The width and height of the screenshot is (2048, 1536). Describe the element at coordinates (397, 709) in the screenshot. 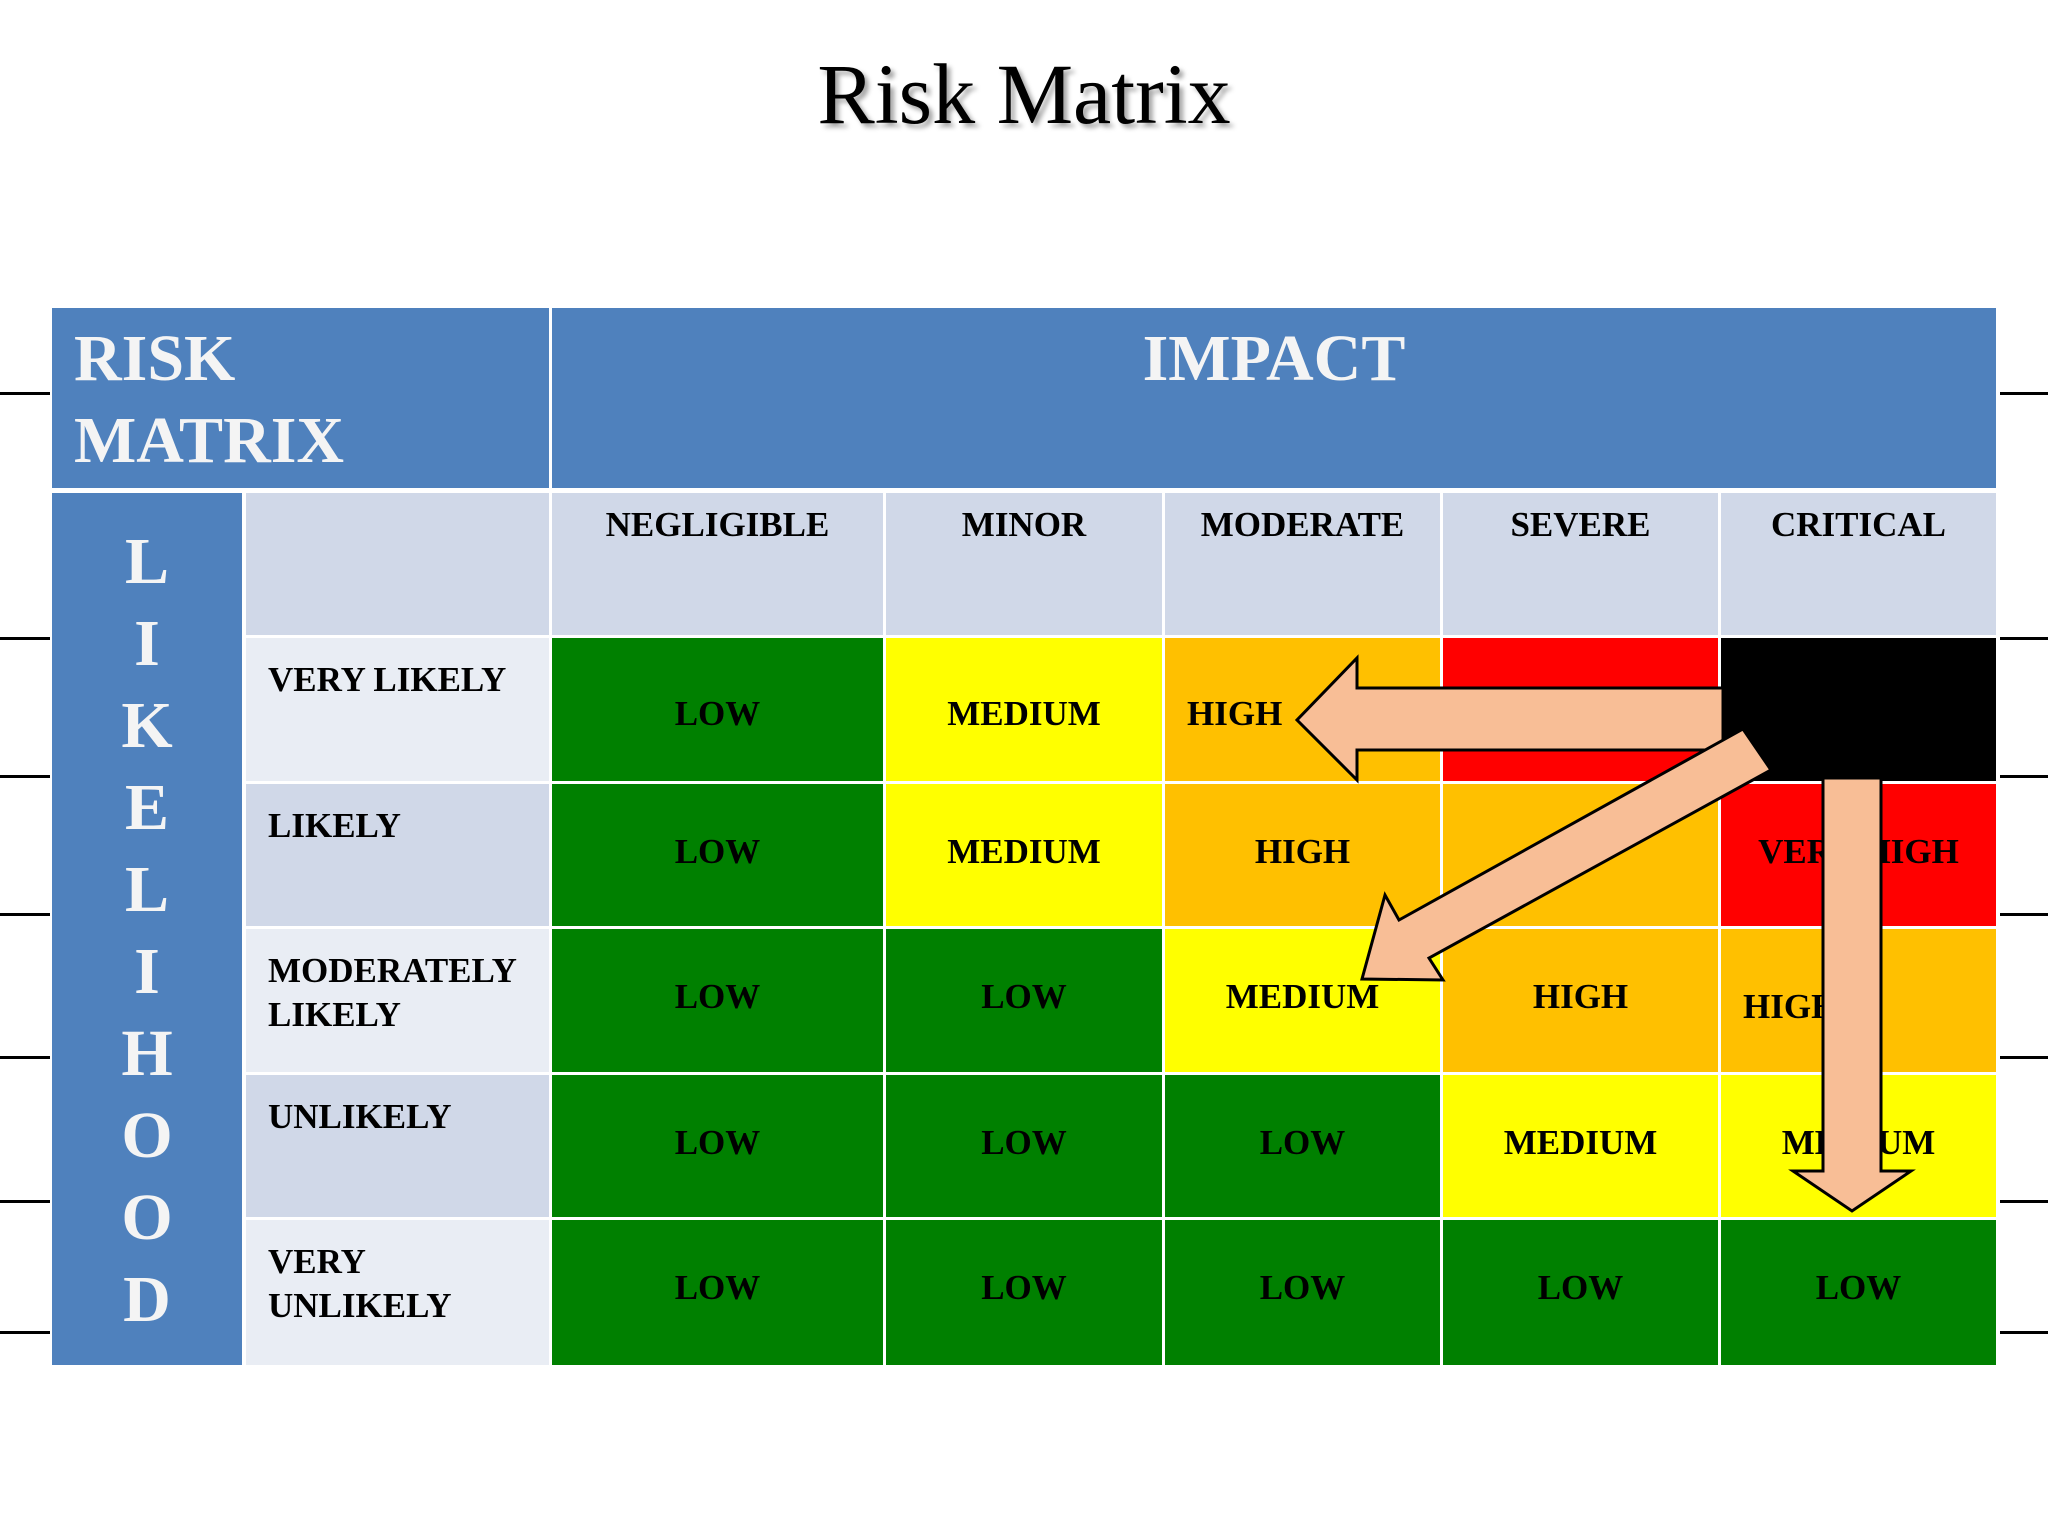

I see `likelihood-row-very-likely: VERY LIKELY` at that location.